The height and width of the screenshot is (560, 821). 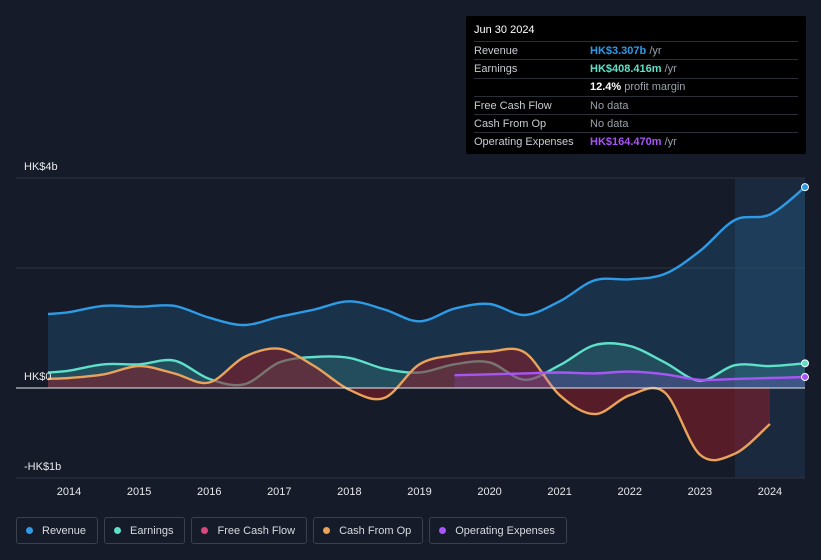 I want to click on legend-item-cash-from-op: Cash From Op, so click(x=368, y=530).